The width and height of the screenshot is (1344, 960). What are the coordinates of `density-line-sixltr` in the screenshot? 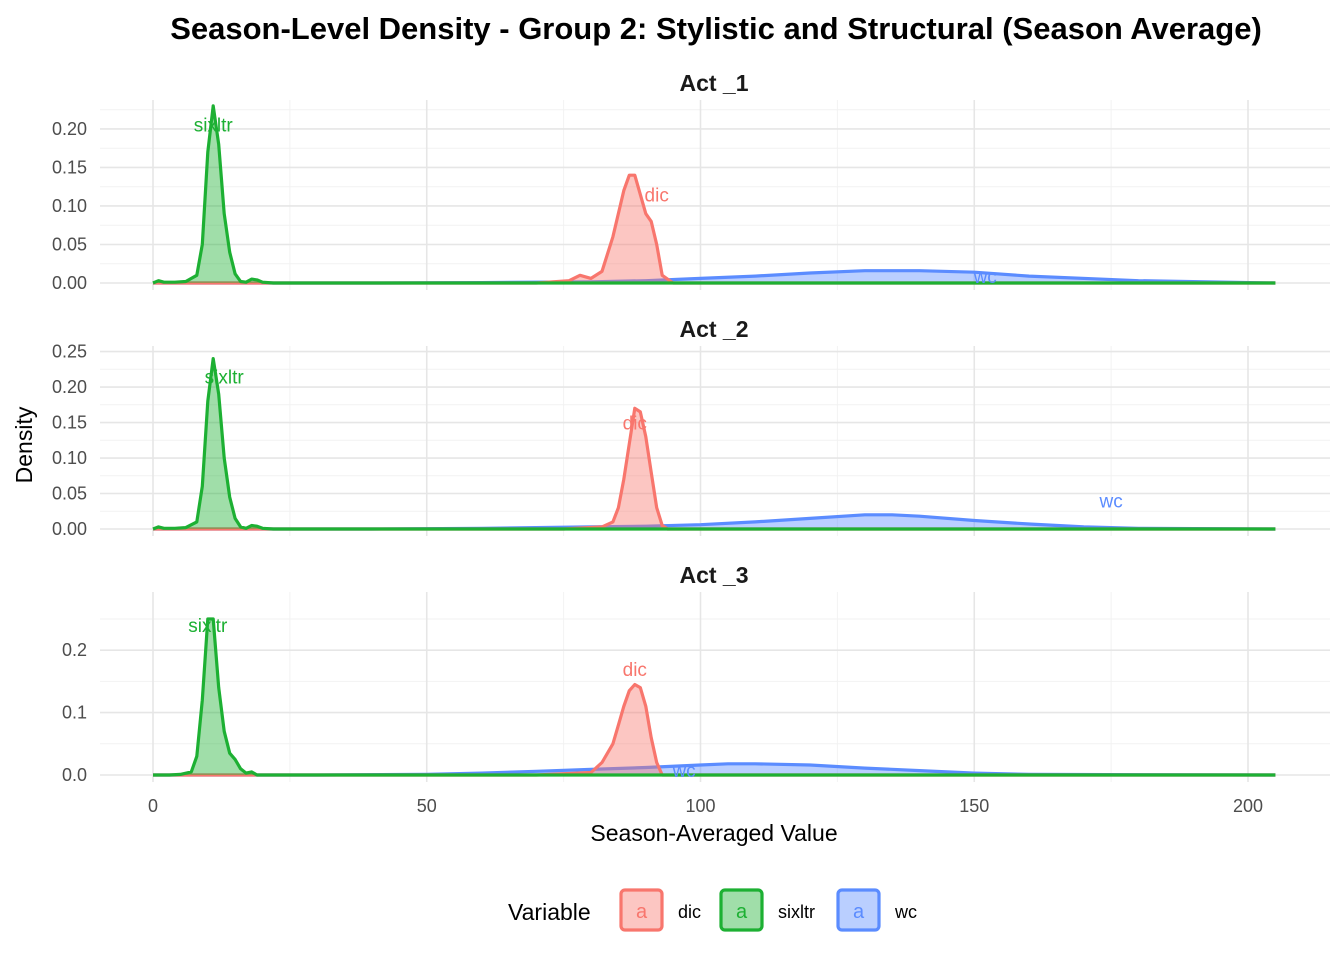 It's located at (714, 697).